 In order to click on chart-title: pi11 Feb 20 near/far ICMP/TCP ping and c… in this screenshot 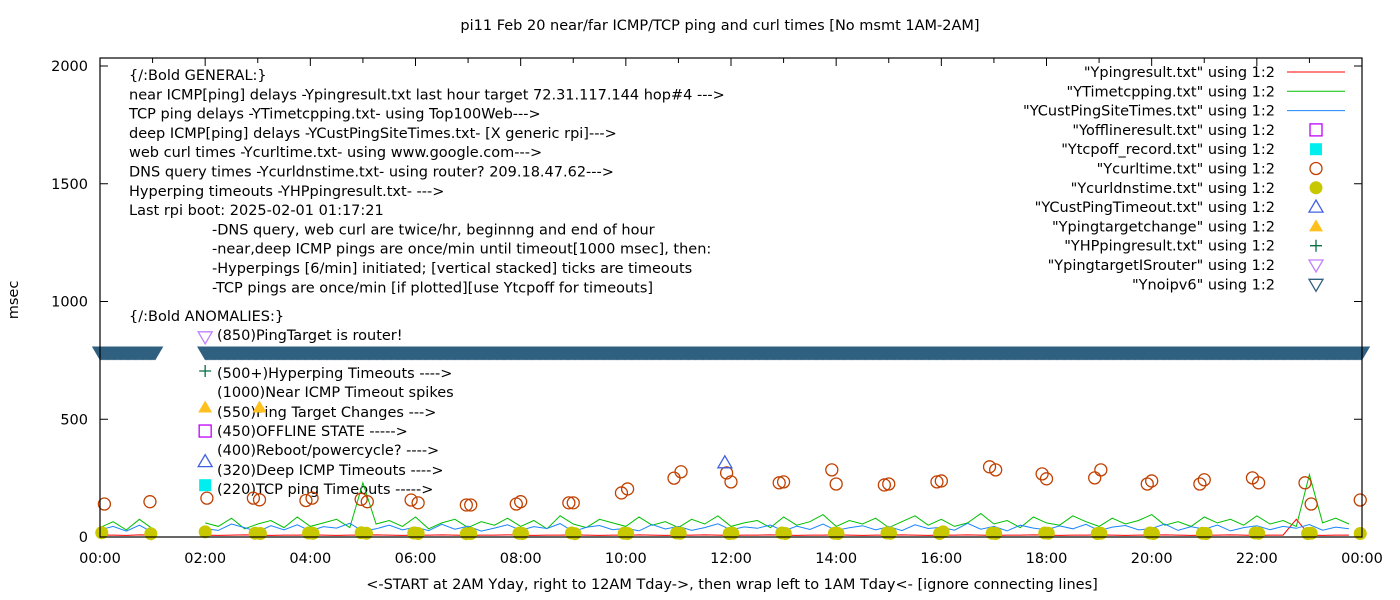, I will do `click(719, 26)`.